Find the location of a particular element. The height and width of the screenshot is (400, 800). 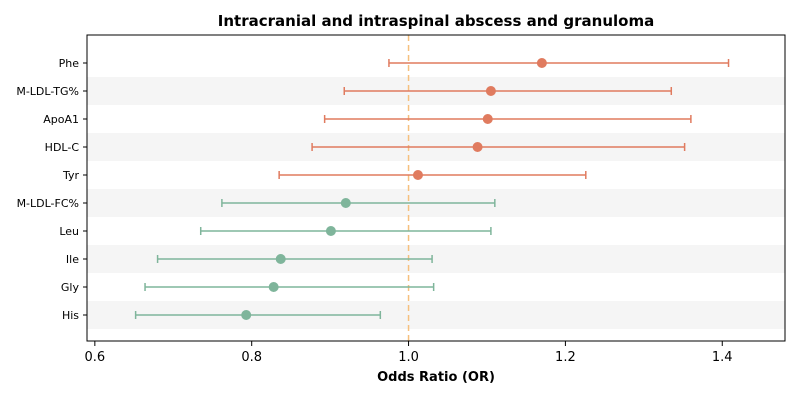

y-tick-label: M-LDL-TG% is located at coordinates (47, 91).